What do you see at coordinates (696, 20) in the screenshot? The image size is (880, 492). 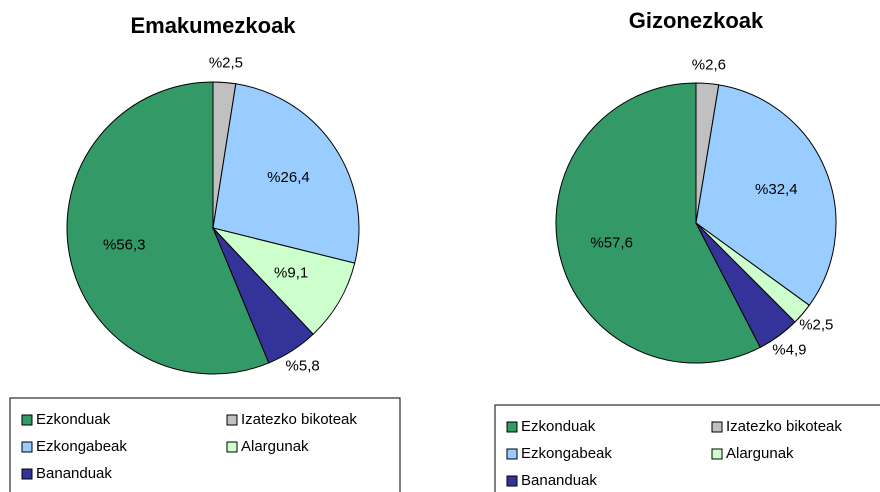 I see `chart-title: Gizonezkoak` at bounding box center [696, 20].